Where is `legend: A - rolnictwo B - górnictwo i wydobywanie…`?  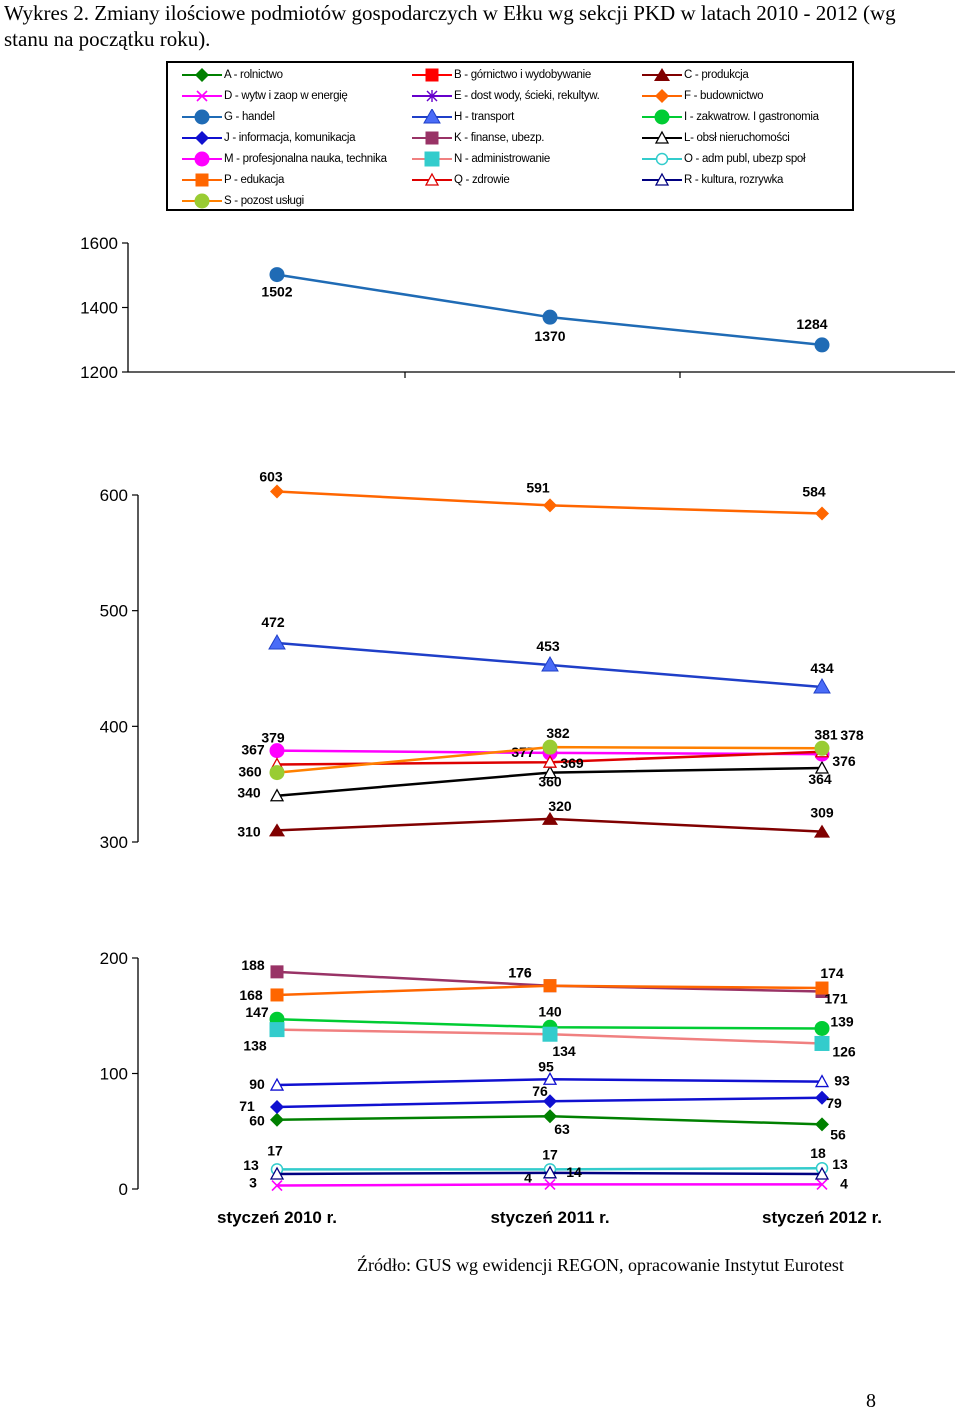 legend: A - rolnictwo B - górnictwo i wydobywanie… is located at coordinates (510, 136).